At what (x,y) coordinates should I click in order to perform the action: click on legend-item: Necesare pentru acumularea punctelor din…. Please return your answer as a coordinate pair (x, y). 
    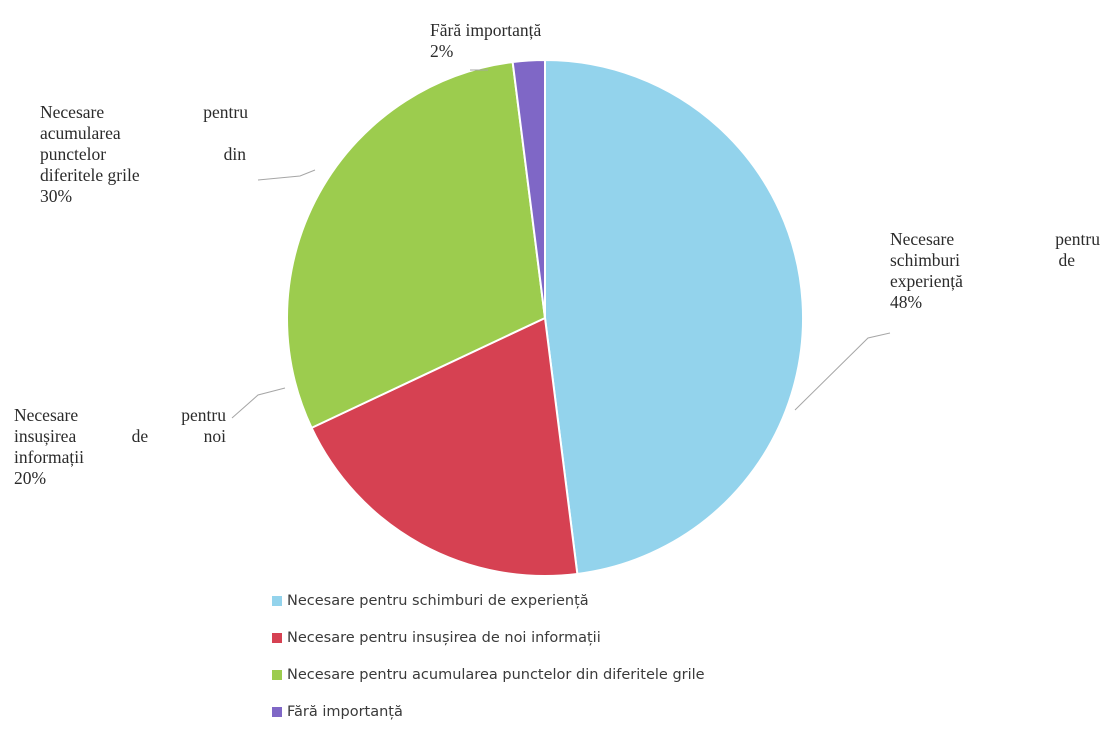
    Looking at the image, I should click on (488, 675).